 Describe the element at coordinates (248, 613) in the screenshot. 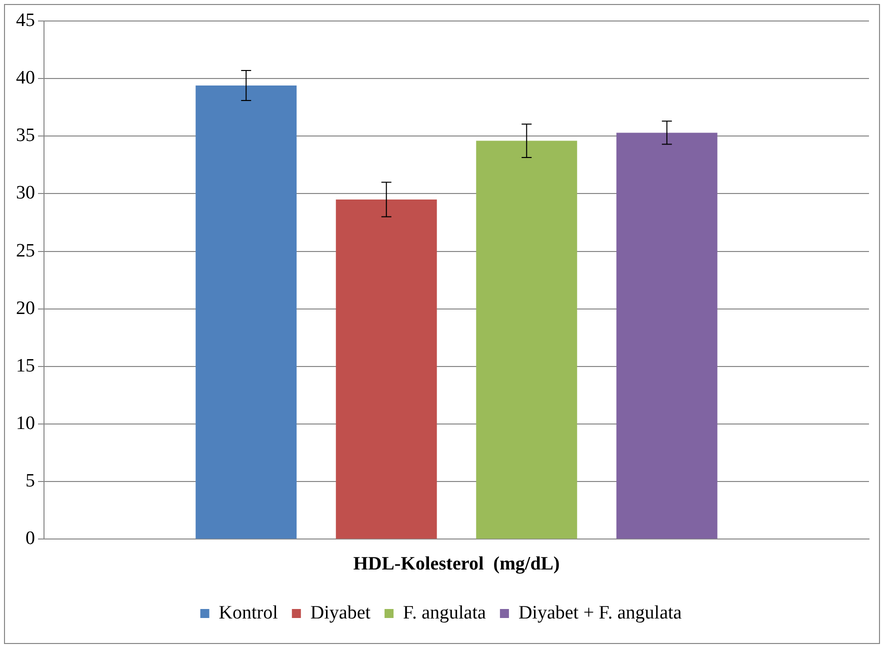

I see `legend-label: Kontrol` at that location.